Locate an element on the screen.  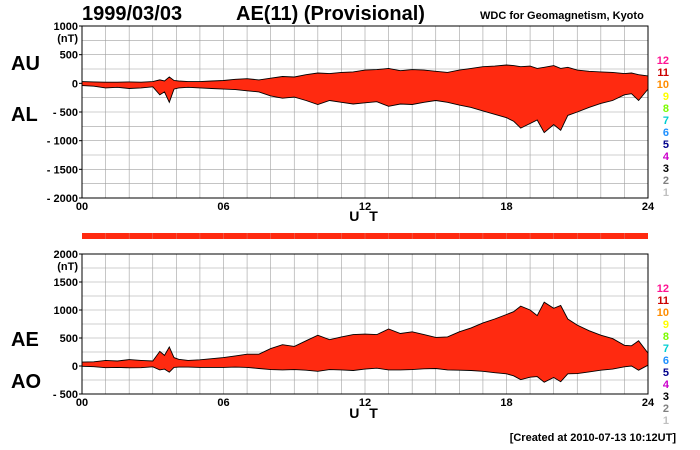
upper-station-count-label: 1 is located at coordinates (666, 193).